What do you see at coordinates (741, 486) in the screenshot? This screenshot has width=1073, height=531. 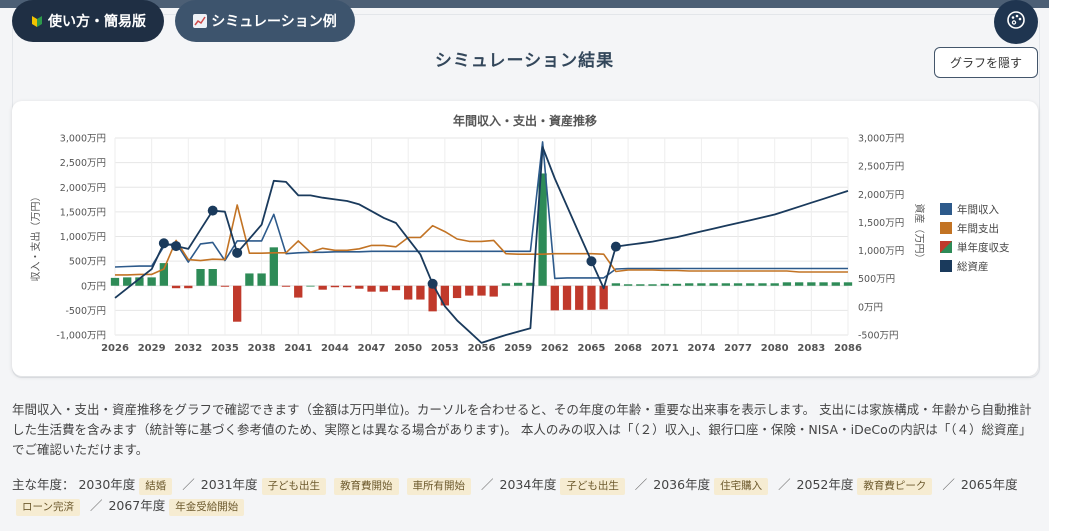 I see `event-tag: 住宅購入` at bounding box center [741, 486].